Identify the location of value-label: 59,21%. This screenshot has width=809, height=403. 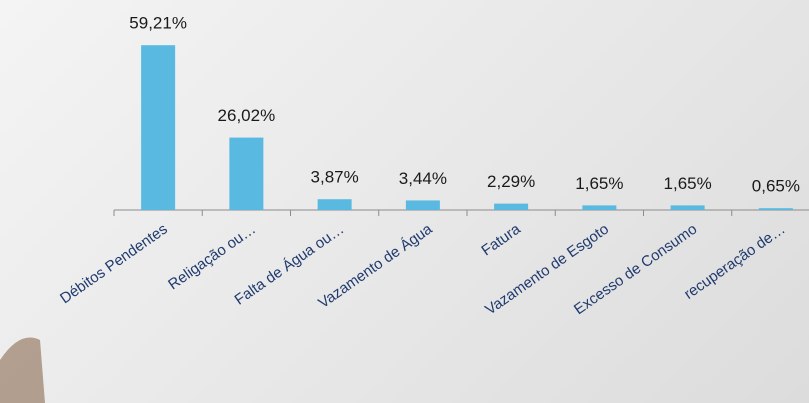
(158, 23).